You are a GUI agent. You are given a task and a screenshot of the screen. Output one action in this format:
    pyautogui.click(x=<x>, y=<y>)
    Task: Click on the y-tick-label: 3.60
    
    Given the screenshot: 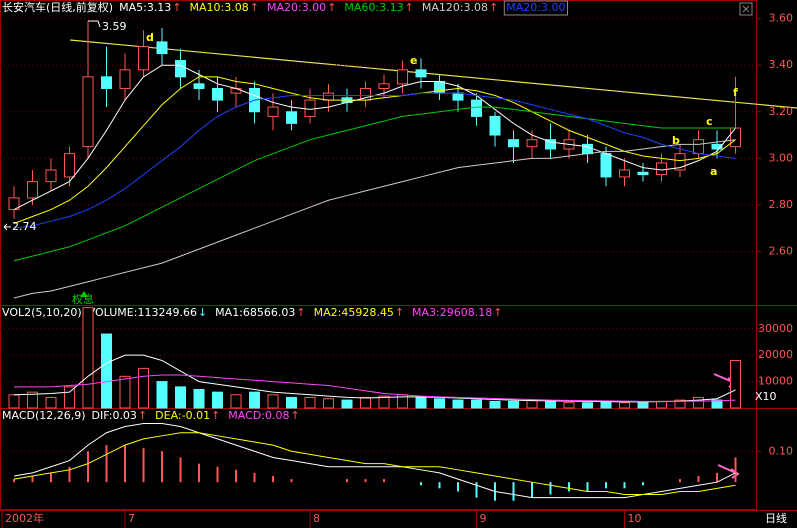 What is the action you would take?
    pyautogui.click(x=781, y=18)
    